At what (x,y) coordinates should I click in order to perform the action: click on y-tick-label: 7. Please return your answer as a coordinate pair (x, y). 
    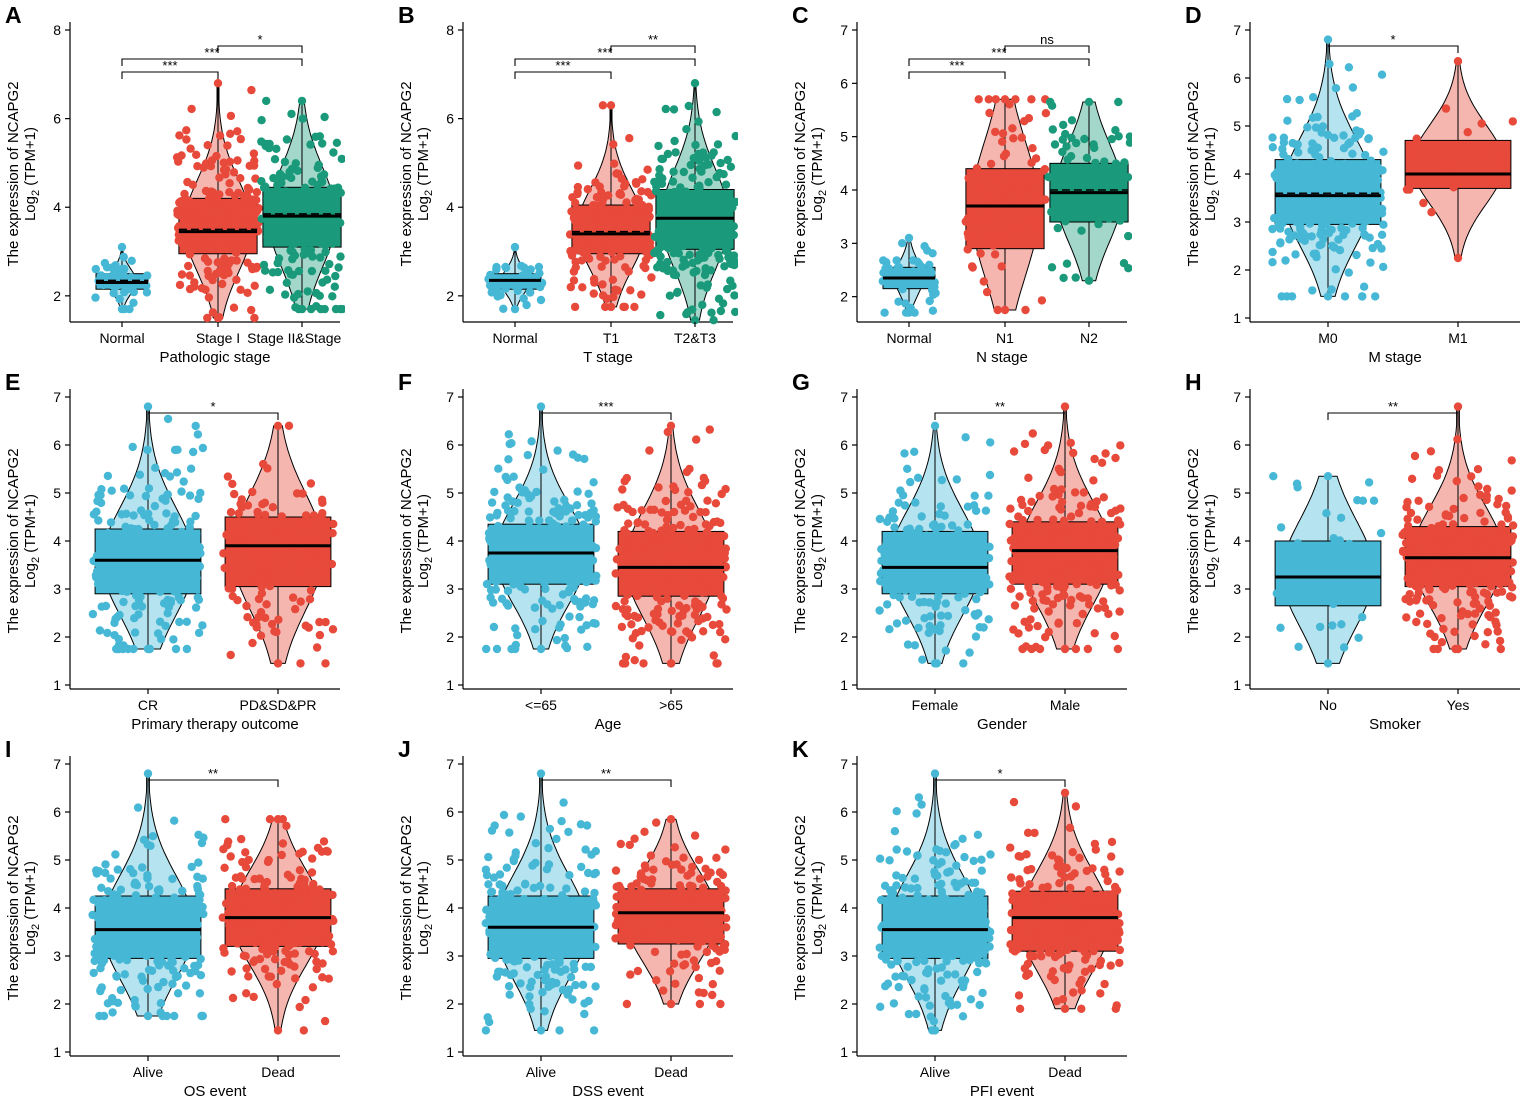
    Looking at the image, I should click on (450, 764).